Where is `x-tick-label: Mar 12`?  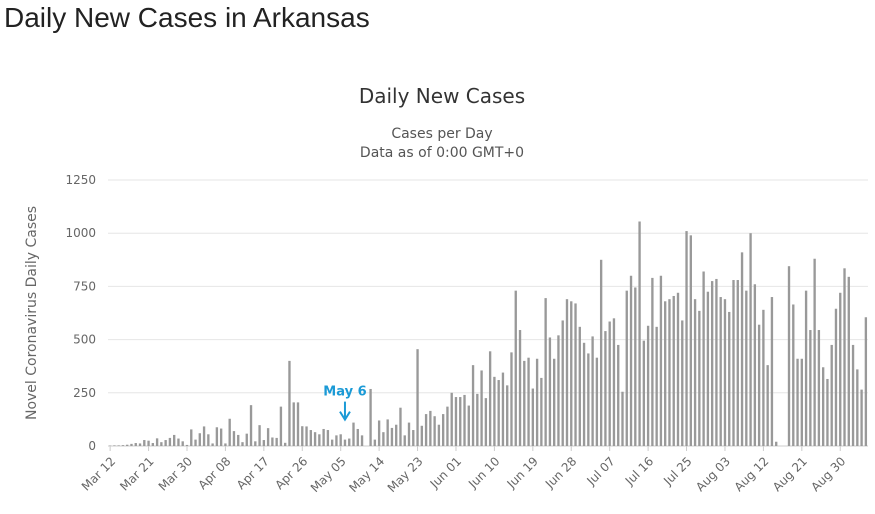 x-tick-label: Mar 12 is located at coordinates (98, 473).